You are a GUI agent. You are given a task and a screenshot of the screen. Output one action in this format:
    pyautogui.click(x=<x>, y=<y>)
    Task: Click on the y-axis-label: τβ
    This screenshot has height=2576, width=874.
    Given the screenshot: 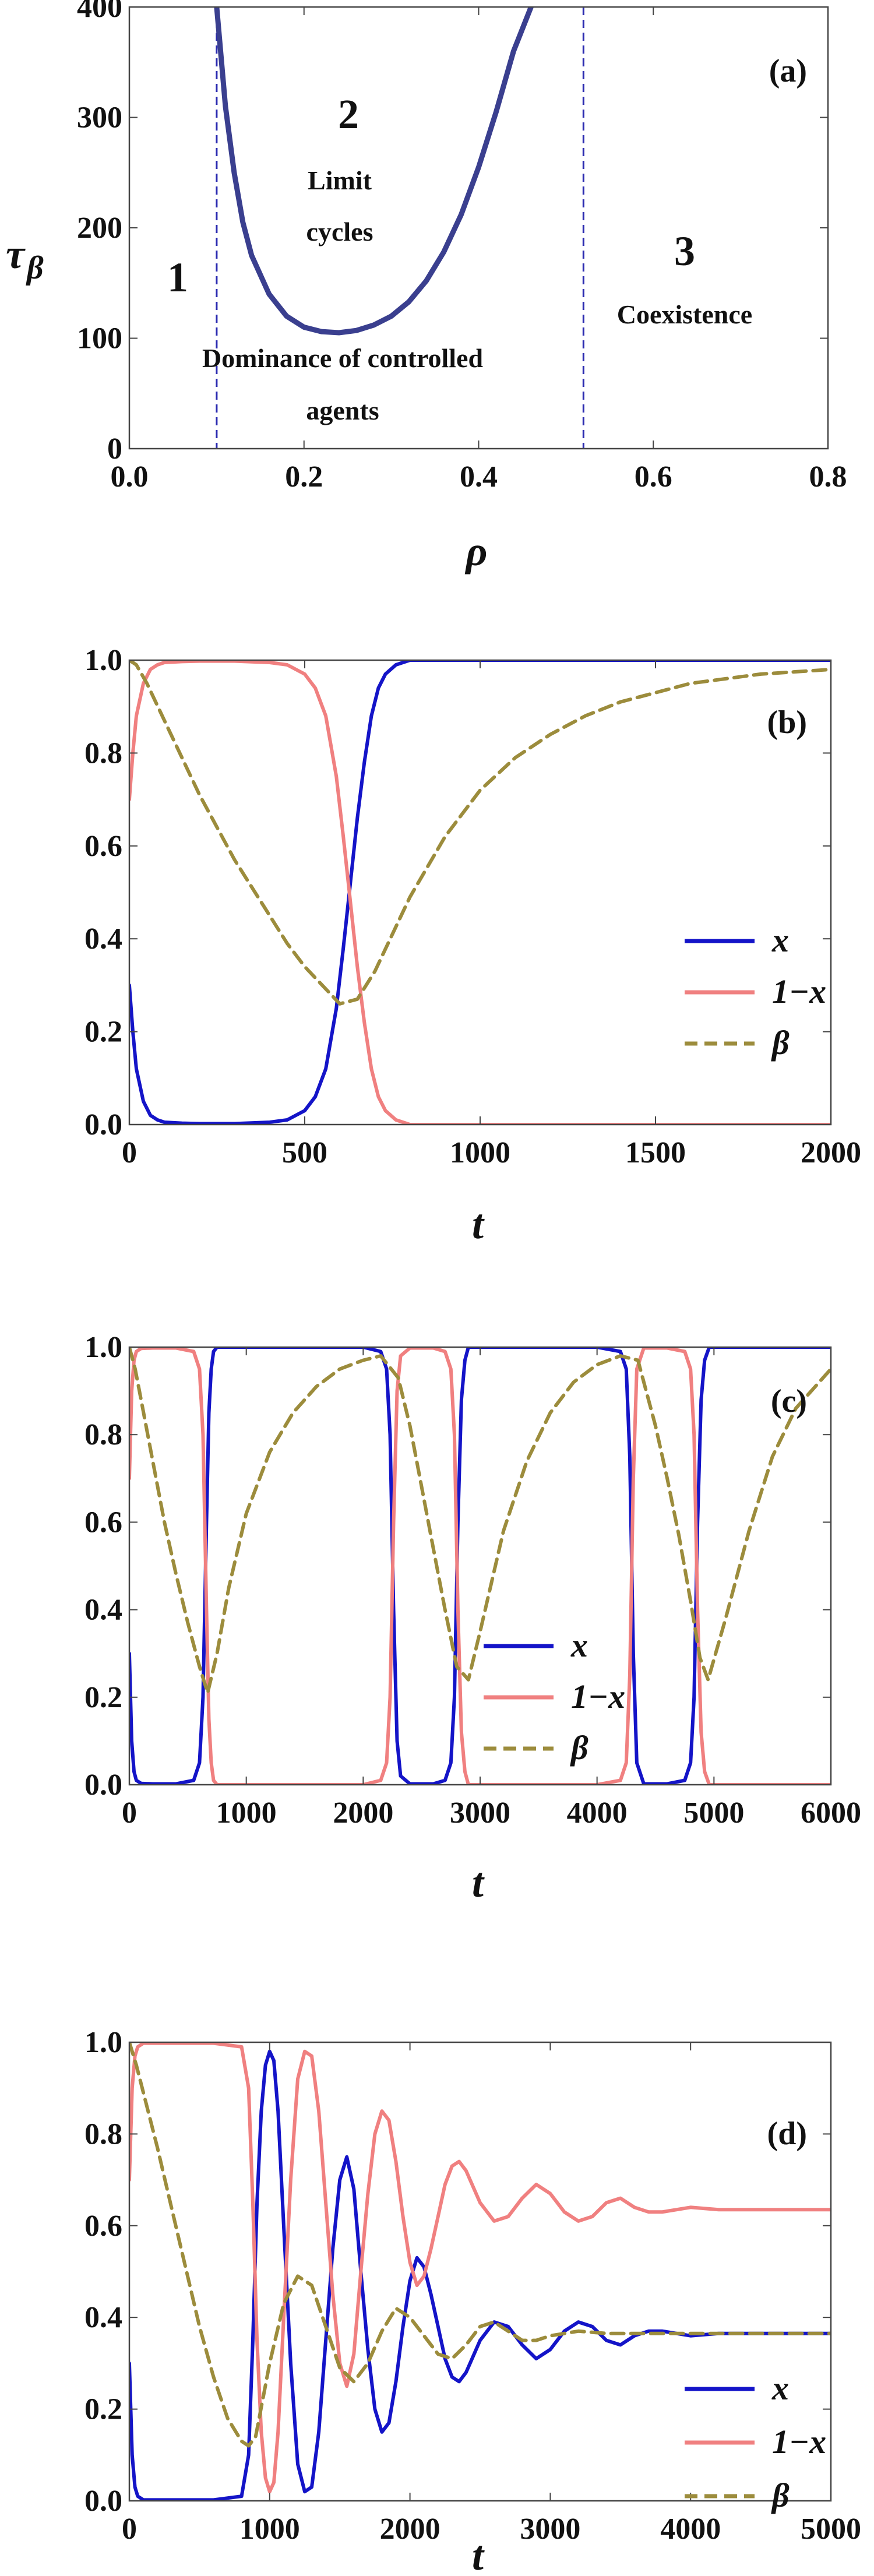 What is the action you would take?
    pyautogui.click(x=25, y=258)
    